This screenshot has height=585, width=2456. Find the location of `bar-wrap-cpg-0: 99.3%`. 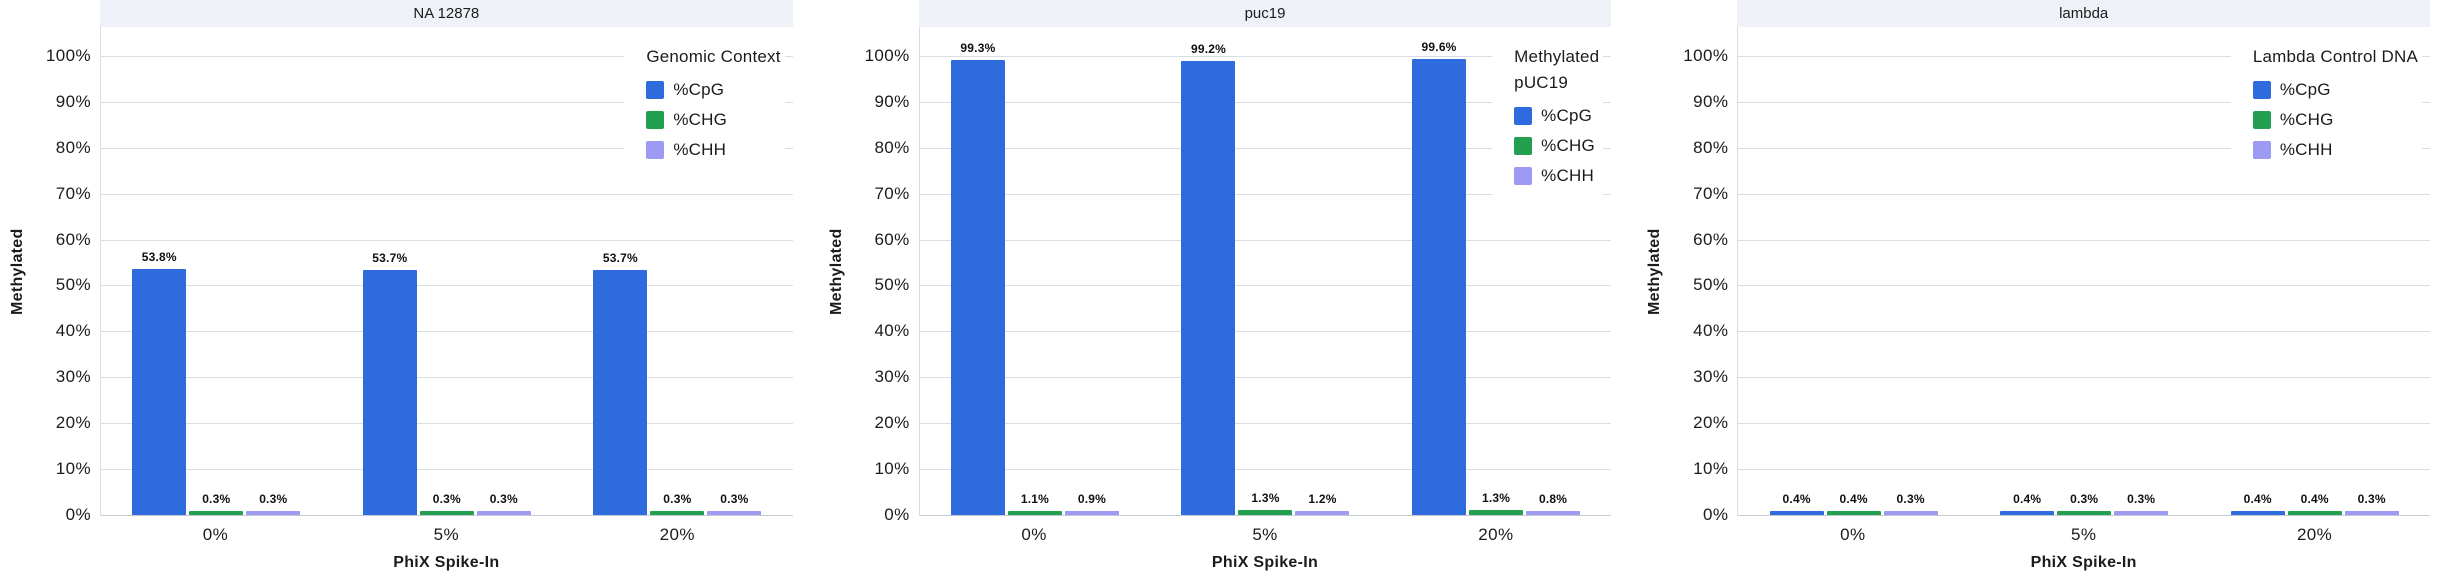

bar-wrap-cpg-0: 99.3% is located at coordinates (977, 278).